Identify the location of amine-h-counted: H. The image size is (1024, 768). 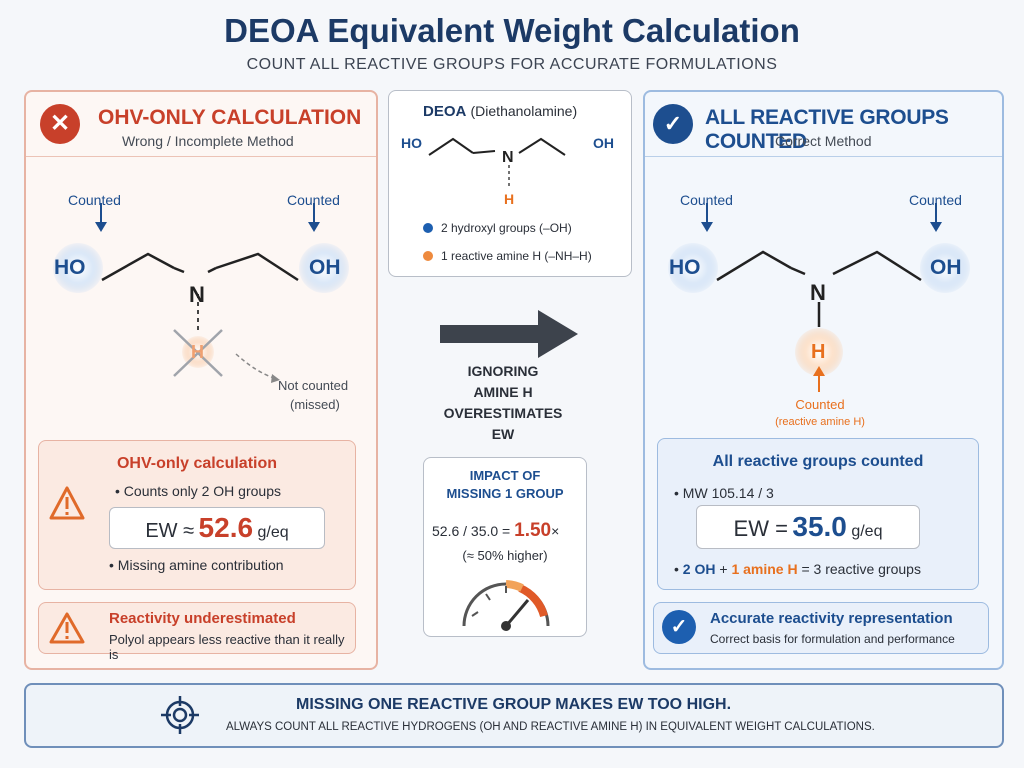
(818, 352).